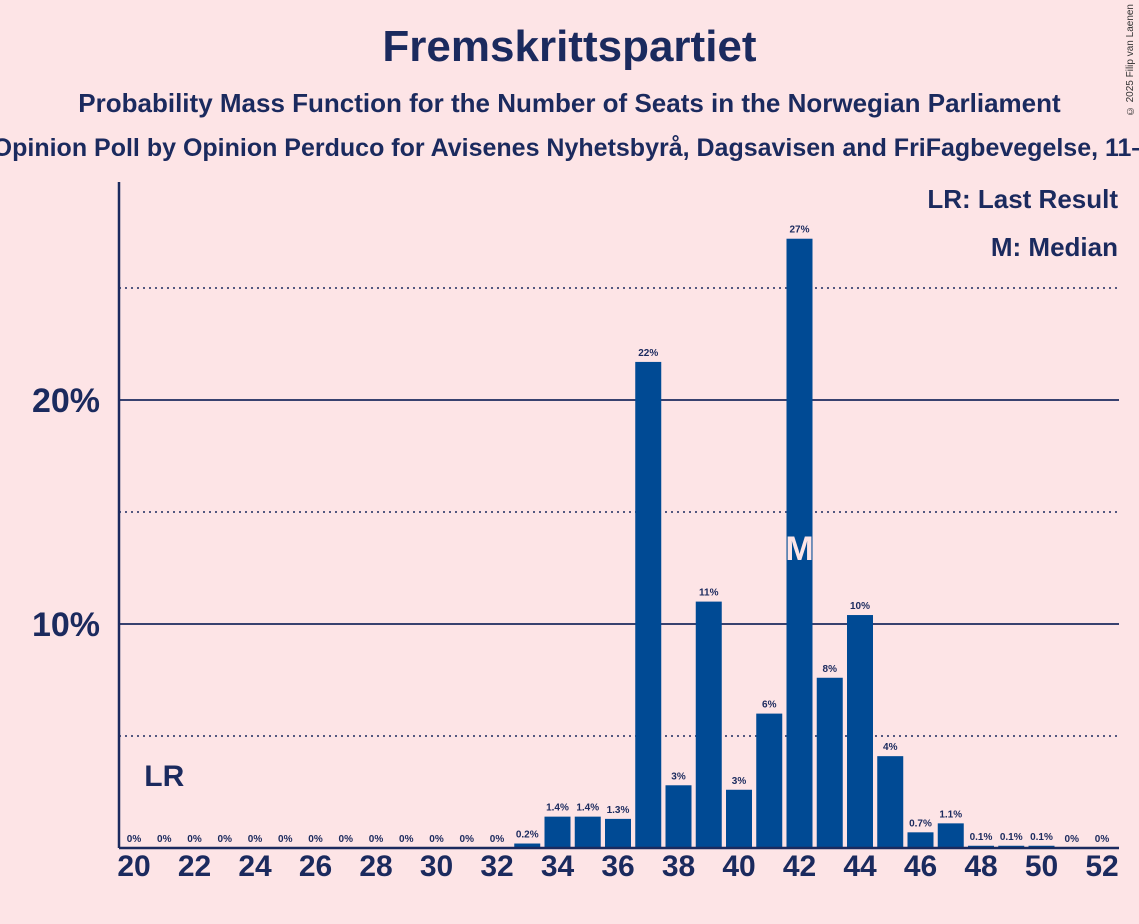 The width and height of the screenshot is (1139, 924). What do you see at coordinates (315, 866) in the screenshot?
I see `x-tick-label: 26` at bounding box center [315, 866].